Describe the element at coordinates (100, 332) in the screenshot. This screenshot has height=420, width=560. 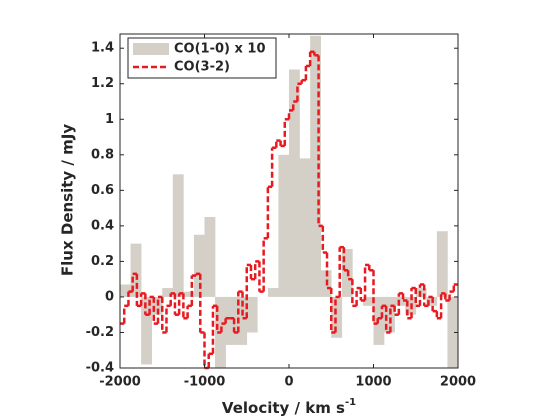
I see `y-tick-label: -0.2` at that location.